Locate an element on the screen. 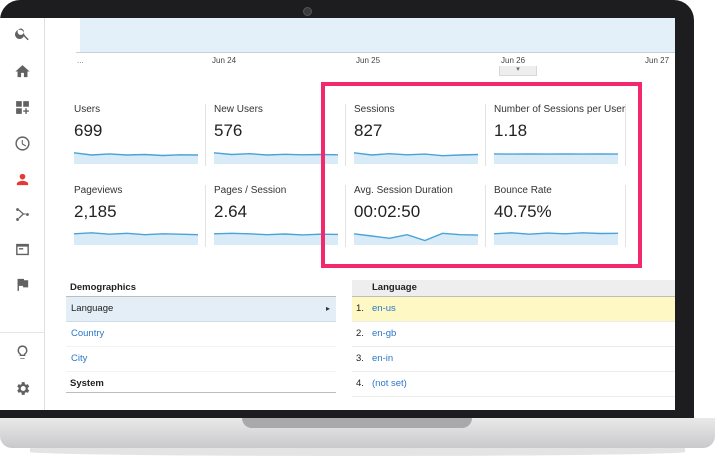  metric-label: Pageviews is located at coordinates (98, 190).